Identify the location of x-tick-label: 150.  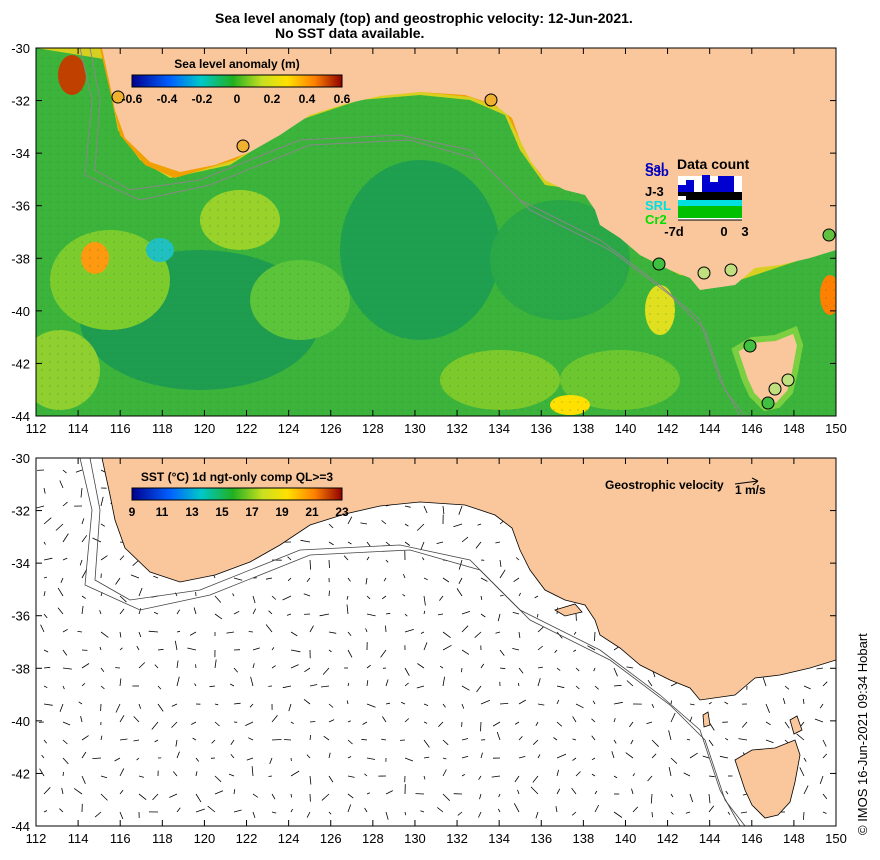
(836, 428).